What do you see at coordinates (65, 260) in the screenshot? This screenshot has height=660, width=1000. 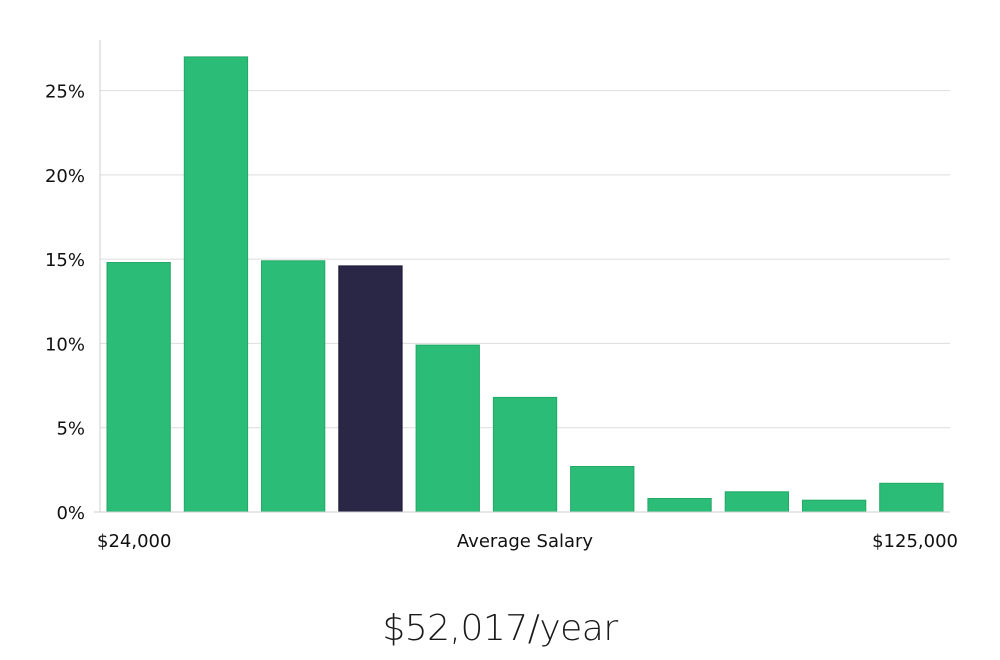 I see `y-tick-label-15: 15%` at bounding box center [65, 260].